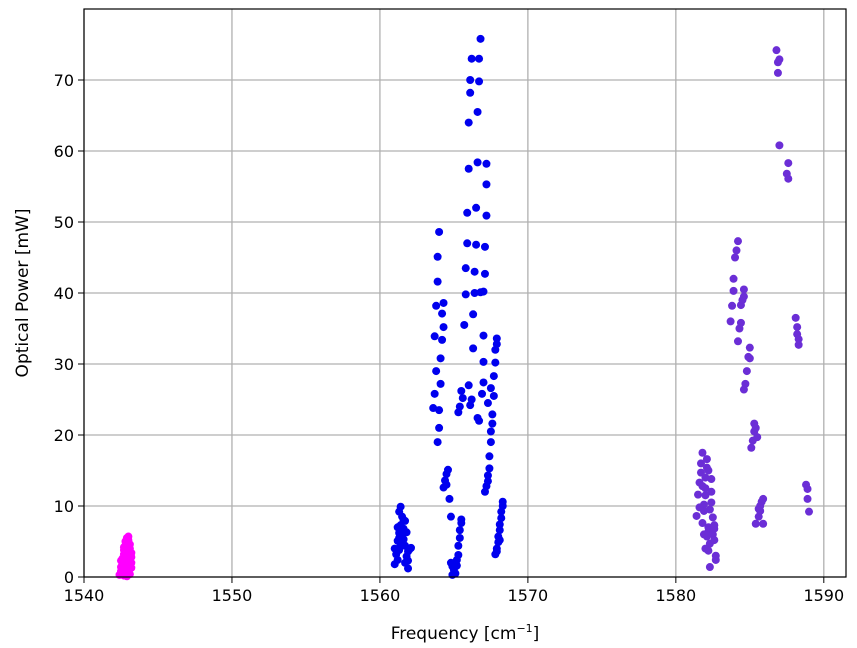 The height and width of the screenshot is (648, 857). What do you see at coordinates (524, 628) in the screenshot?
I see `x-axis-label-superscript: −1` at bounding box center [524, 628].